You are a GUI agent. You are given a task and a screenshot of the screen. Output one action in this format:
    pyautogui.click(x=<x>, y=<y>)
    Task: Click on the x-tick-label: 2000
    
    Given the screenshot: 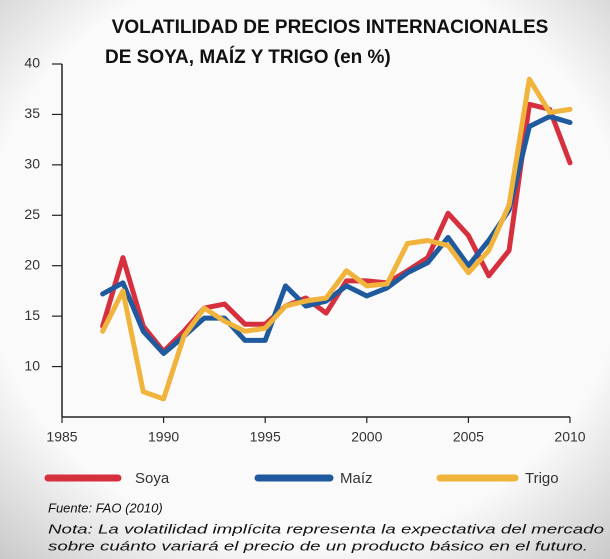 What is the action you would take?
    pyautogui.click(x=366, y=437)
    